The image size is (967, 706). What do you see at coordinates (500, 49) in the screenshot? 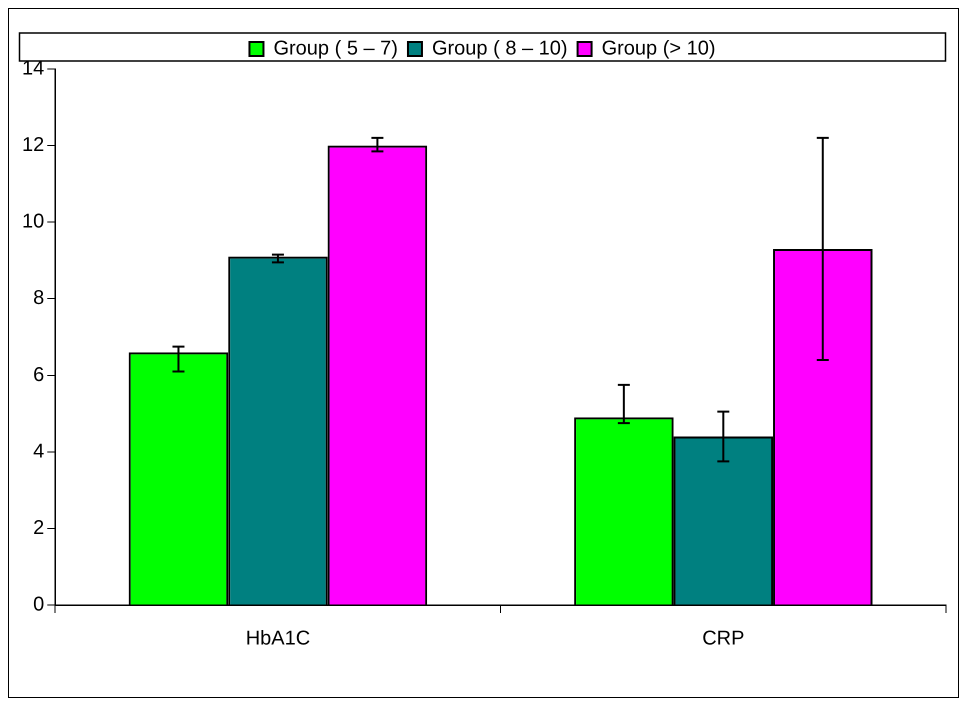
I see `legend-label: Group ( 8 – 10)` at bounding box center [500, 49].